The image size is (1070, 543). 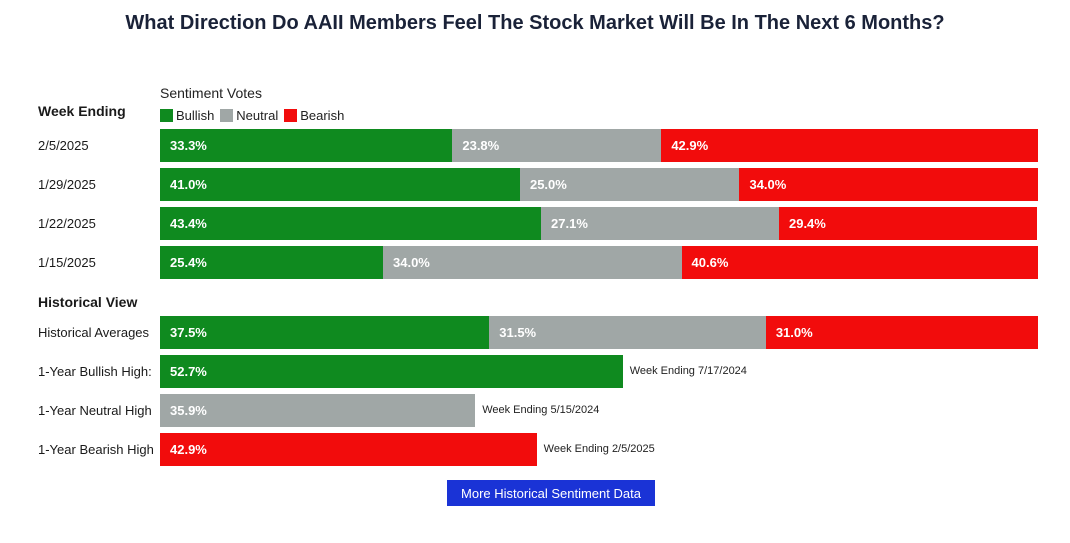 I want to click on bearish-high-label: 1-Year Bearish High, so click(x=96, y=449).